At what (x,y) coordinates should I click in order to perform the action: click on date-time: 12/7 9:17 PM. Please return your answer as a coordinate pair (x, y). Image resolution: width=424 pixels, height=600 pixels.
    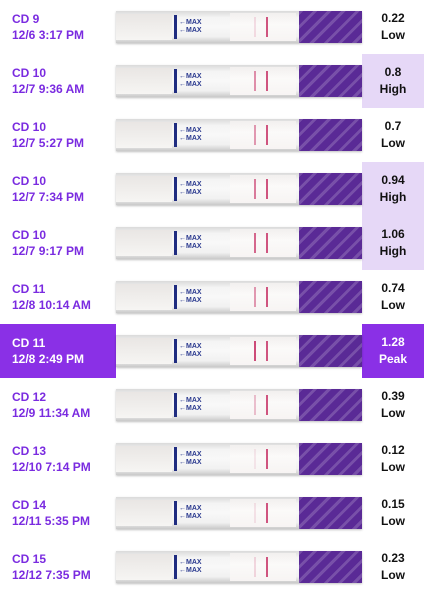
    Looking at the image, I should click on (48, 251).